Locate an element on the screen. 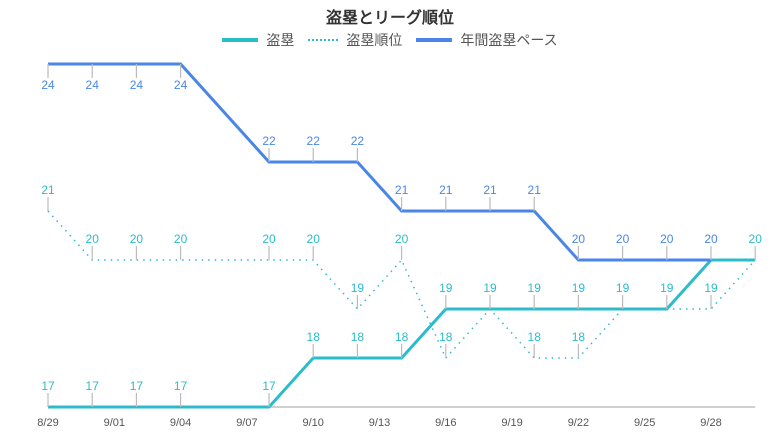 This screenshot has width=780, height=438. x-tick-label: 8/29 is located at coordinates (47, 423).